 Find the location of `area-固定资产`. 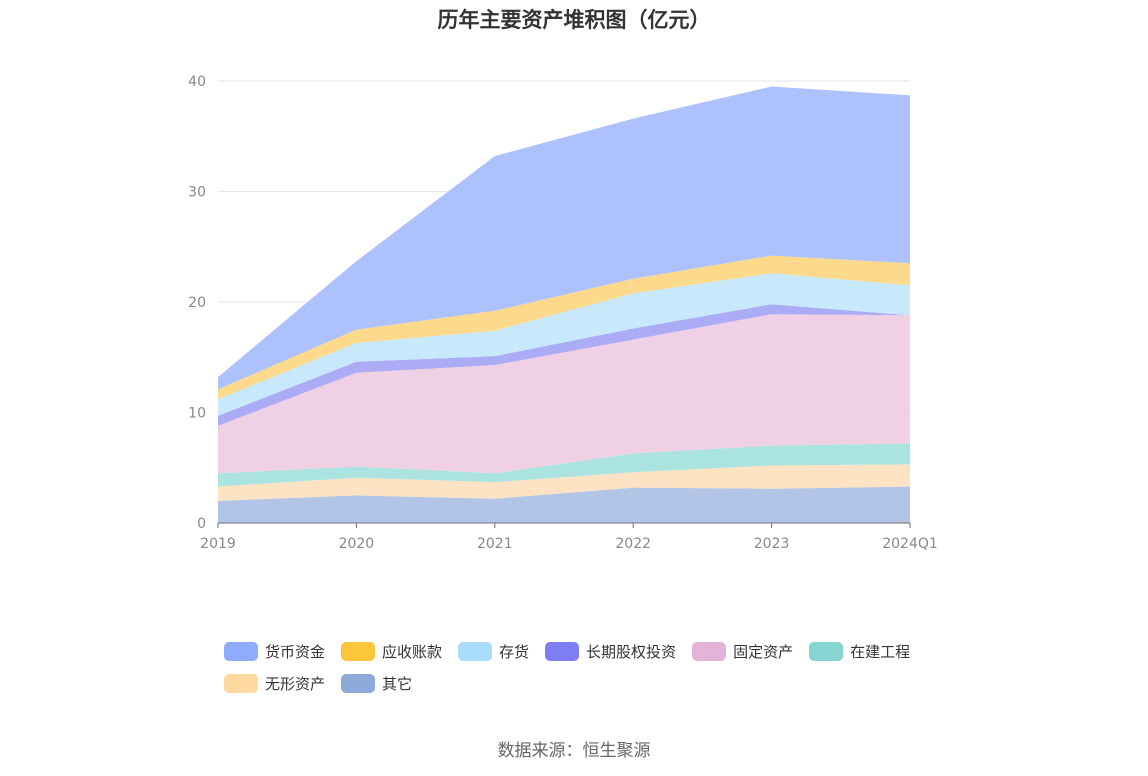

area-固定资产 is located at coordinates (564, 394).